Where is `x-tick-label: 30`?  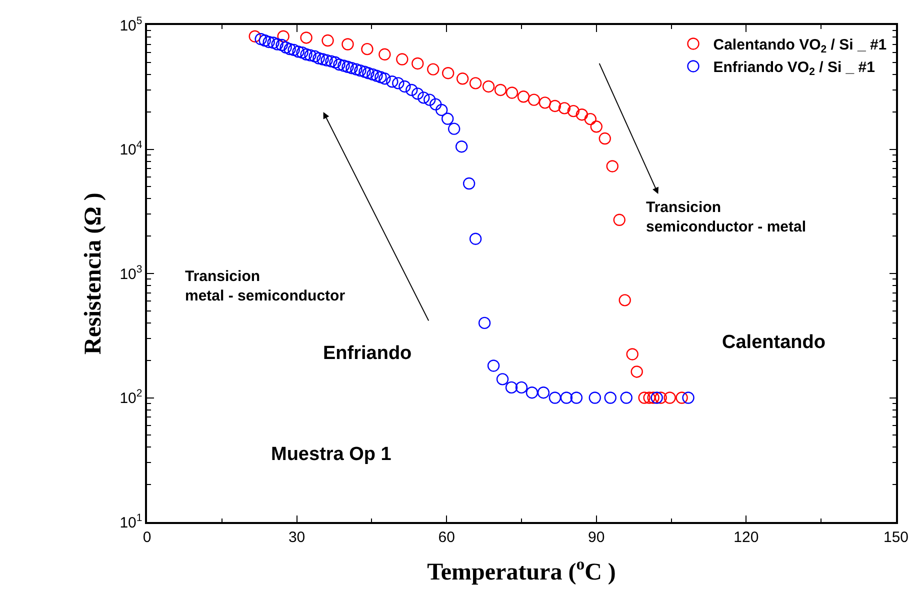 x-tick-label: 30 is located at coordinates (297, 537).